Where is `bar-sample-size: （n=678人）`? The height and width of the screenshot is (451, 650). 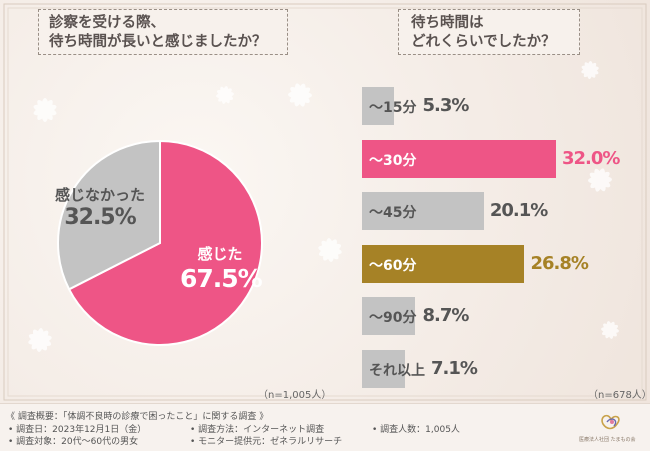
bar-sample-size: （n=678人） is located at coordinates (619, 395).